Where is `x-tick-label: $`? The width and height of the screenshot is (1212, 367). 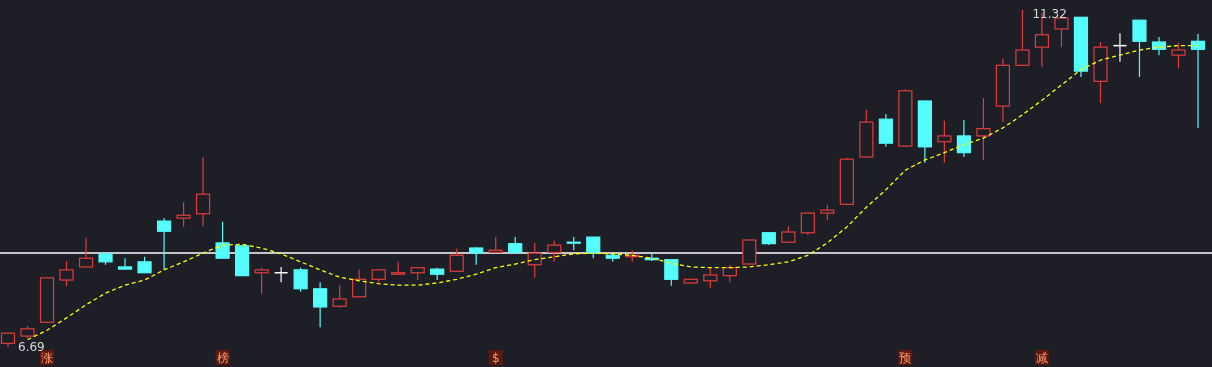 x-tick-label: $ is located at coordinates (495, 358).